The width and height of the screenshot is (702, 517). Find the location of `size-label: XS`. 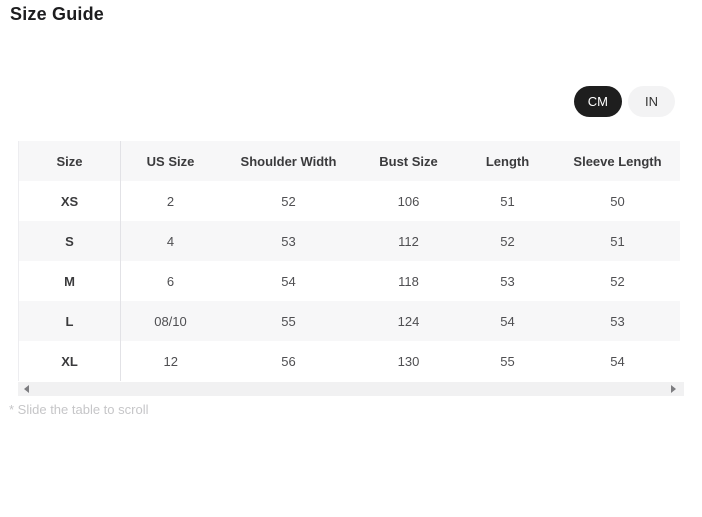

size-label: XS is located at coordinates (69, 201).